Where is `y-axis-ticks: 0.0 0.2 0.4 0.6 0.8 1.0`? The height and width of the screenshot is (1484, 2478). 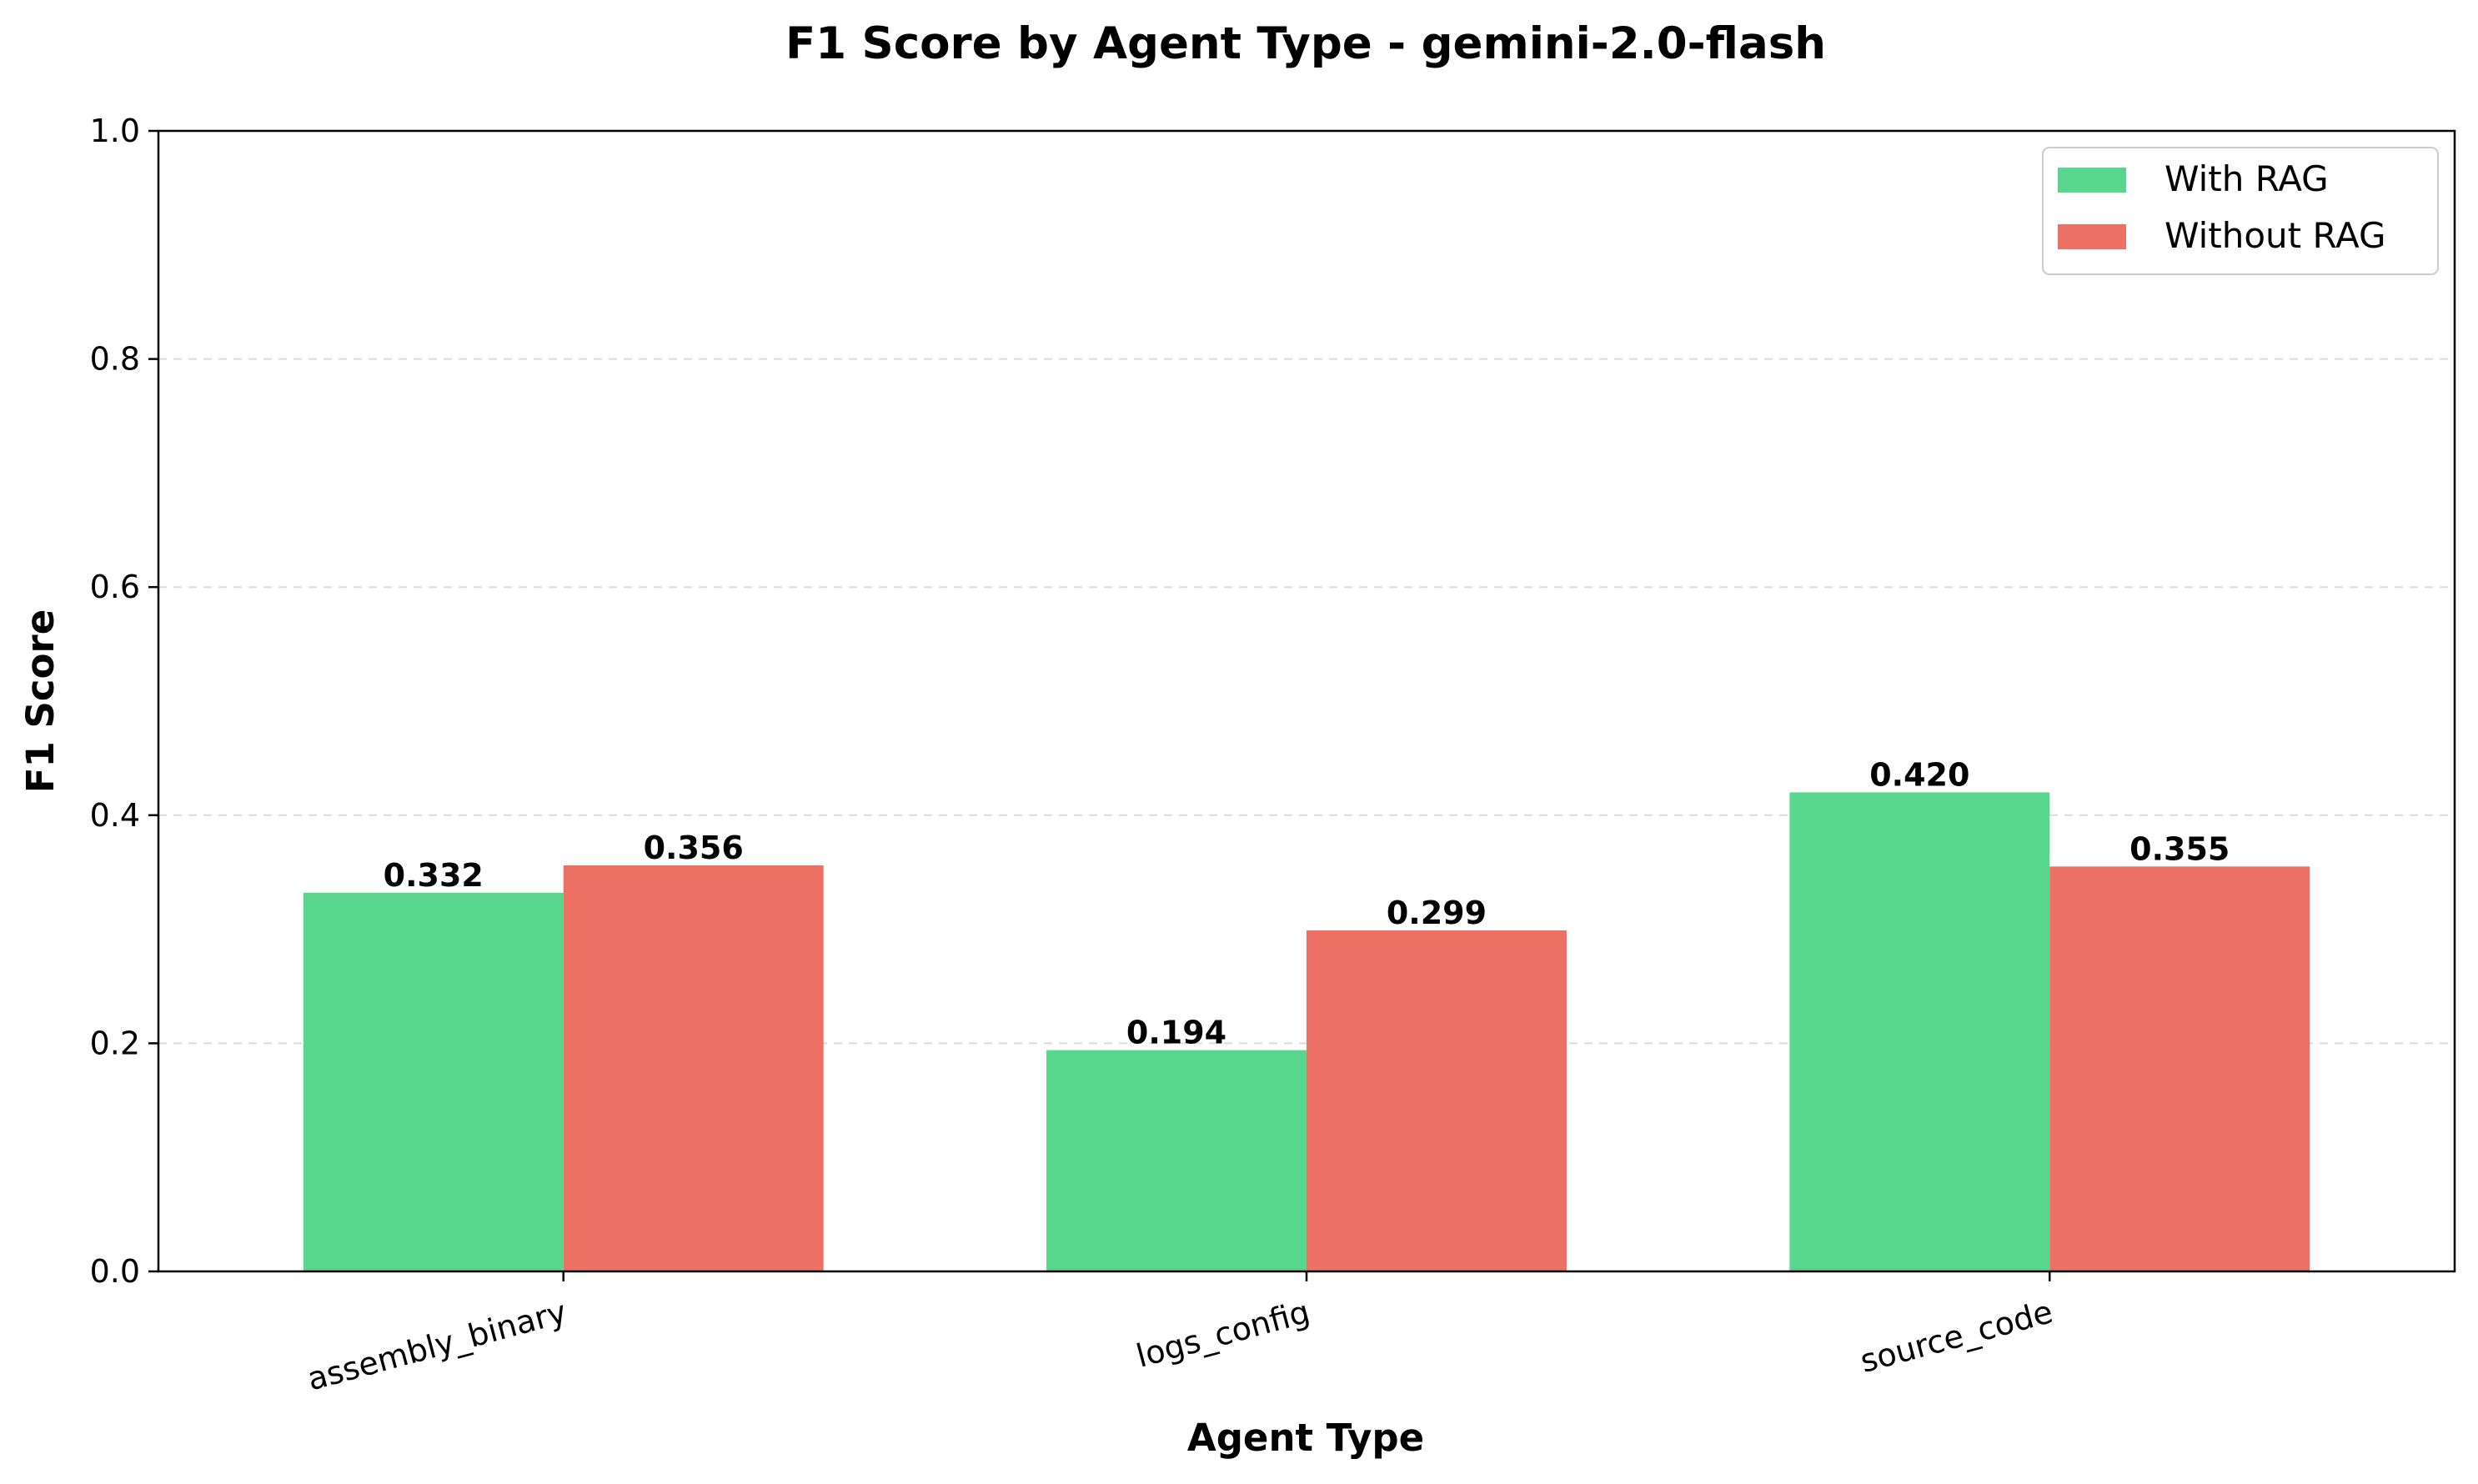 y-axis-ticks: 0.0 0.2 0.4 0.6 0.8 1.0 is located at coordinates (124, 701).